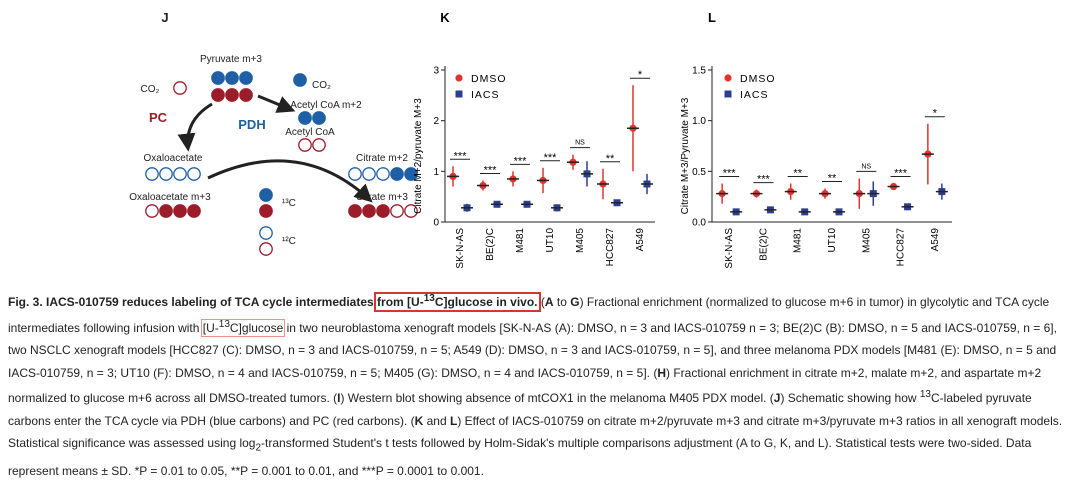 Image resolution: width=1080 pixels, height=482 pixels. I want to click on label: Citrate m+3, so click(382, 197).